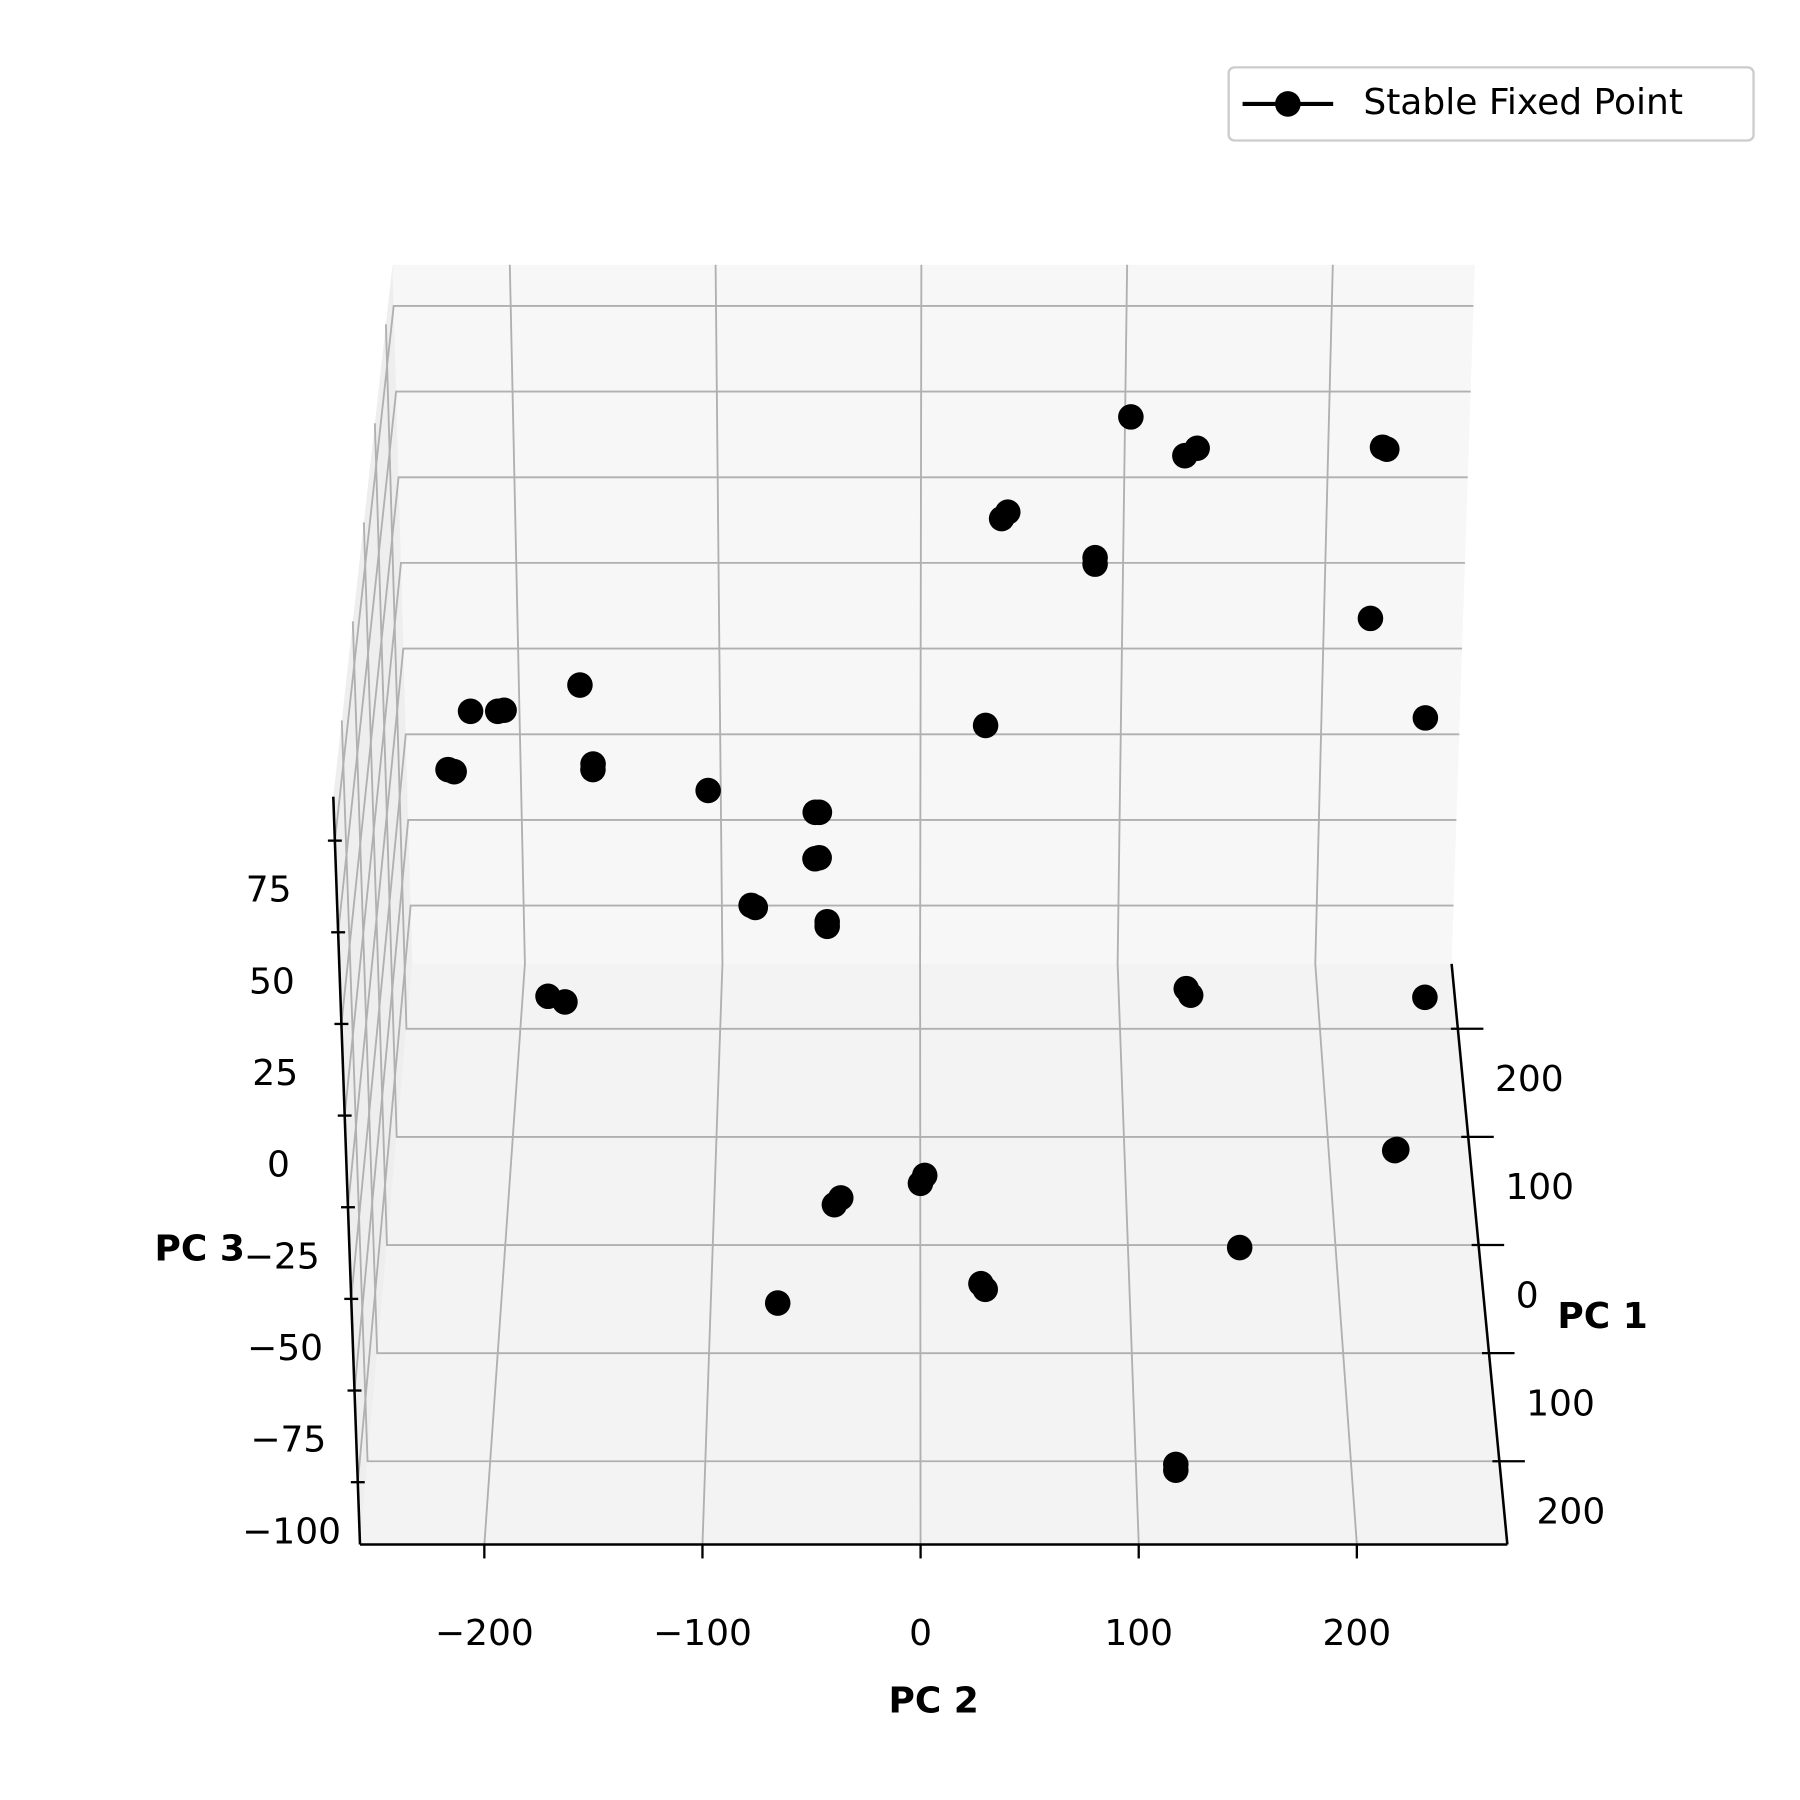 This screenshot has height=1800, width=1800. Describe the element at coordinates (920, 1633) in the screenshot. I see `x-tick-label: 0` at that location.